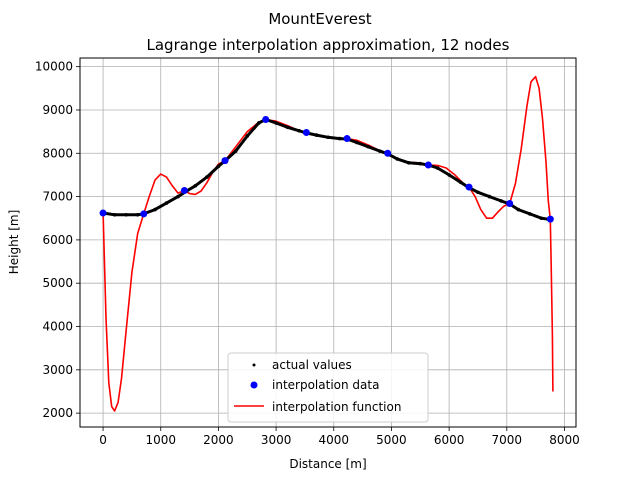  I want to click on x-tick-label: 7000, so click(507, 440).